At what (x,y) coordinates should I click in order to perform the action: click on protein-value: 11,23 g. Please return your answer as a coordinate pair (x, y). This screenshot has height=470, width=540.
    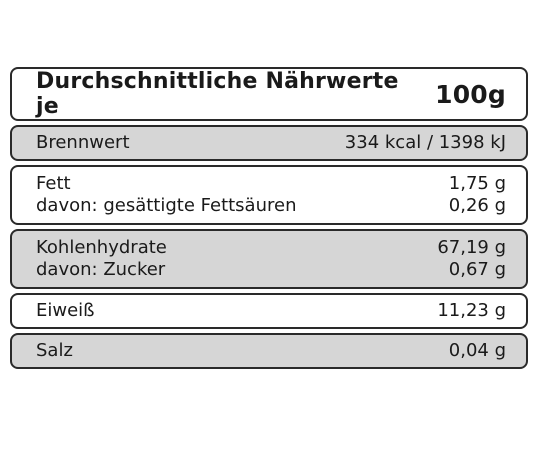
    Looking at the image, I should click on (471, 310).